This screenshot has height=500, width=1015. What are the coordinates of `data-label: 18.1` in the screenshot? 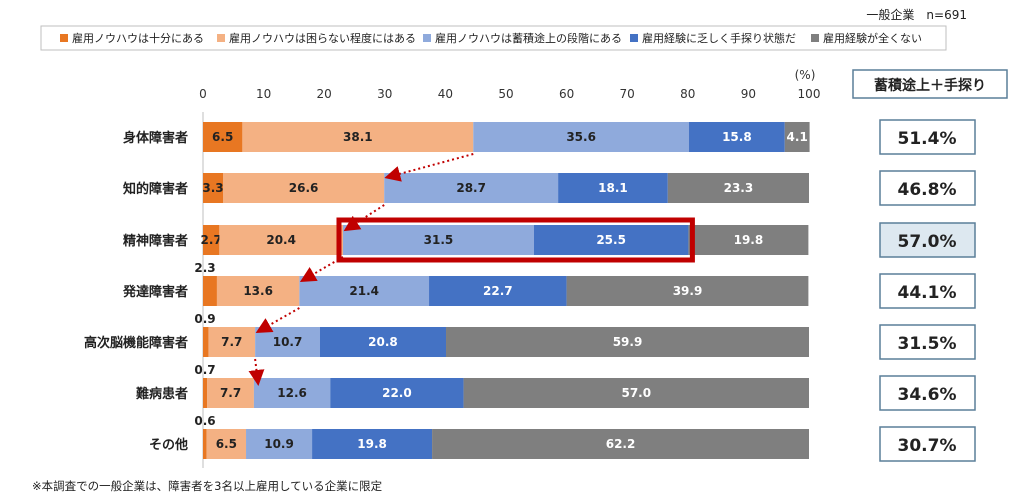 It's located at (613, 188).